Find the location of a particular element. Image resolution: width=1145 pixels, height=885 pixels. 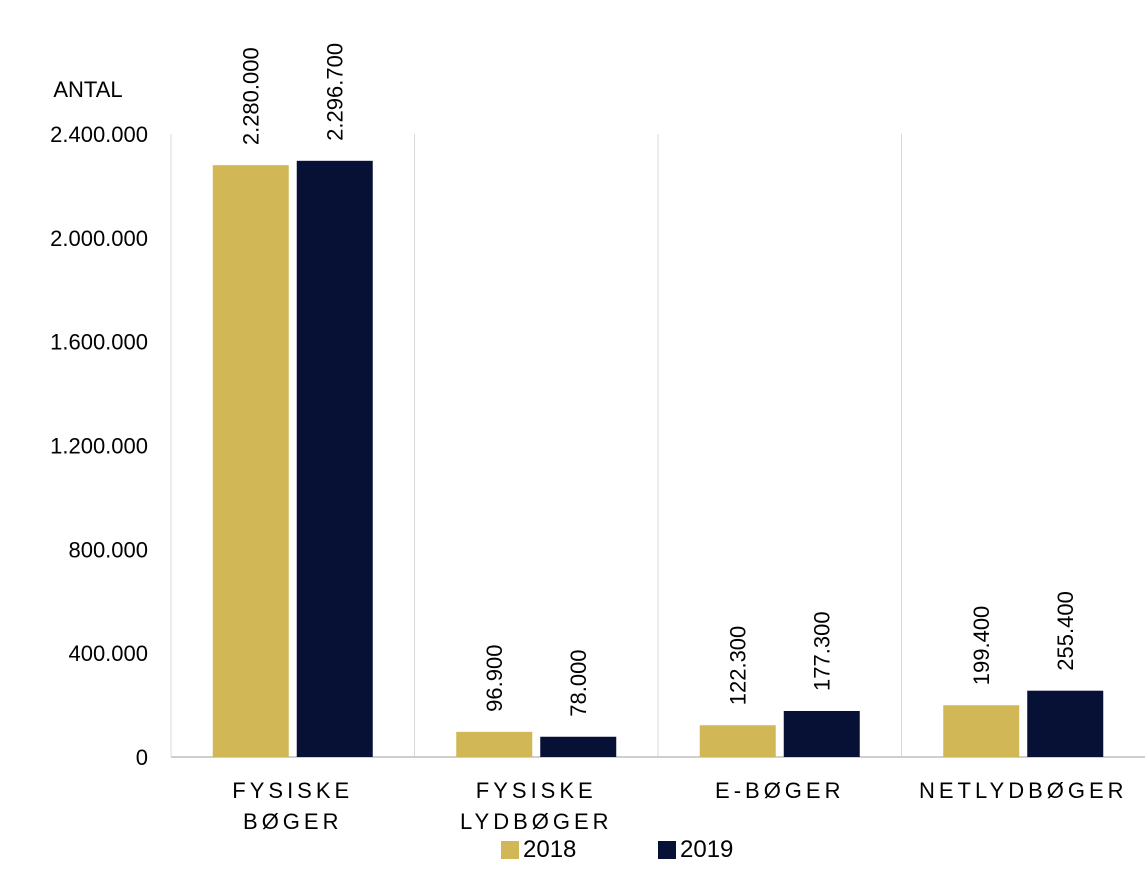

y-tick-label: 2.400.000 is located at coordinates (99, 134).